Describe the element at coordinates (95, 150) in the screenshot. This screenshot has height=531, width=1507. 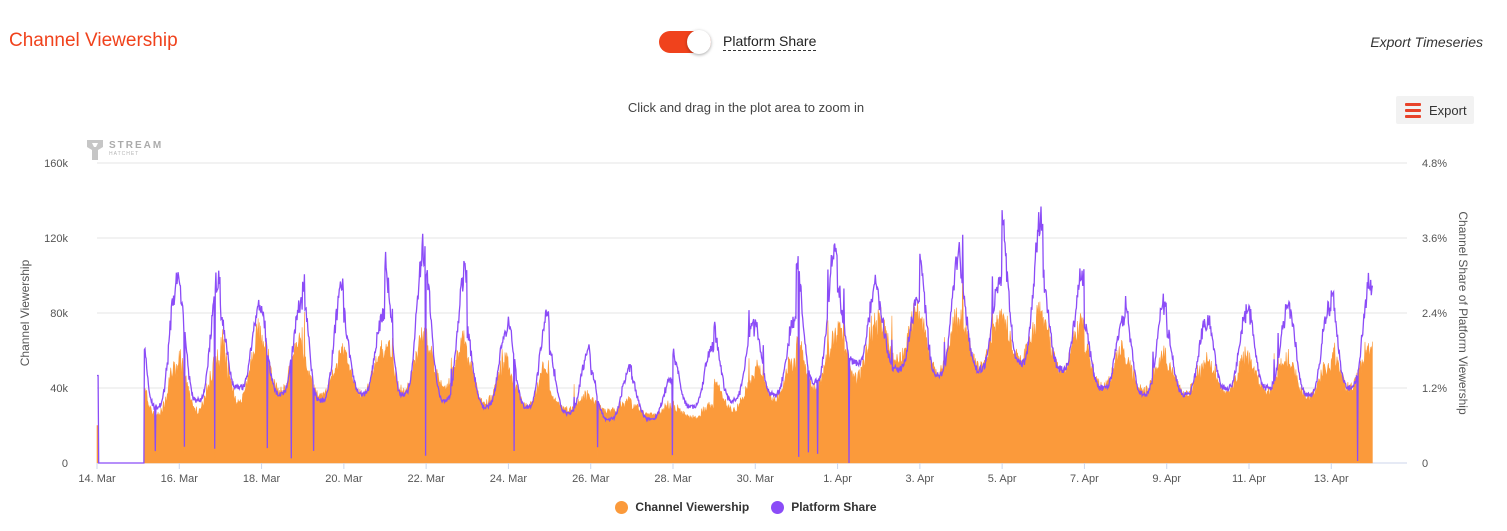
I see `hatchet-logo-icon` at that location.